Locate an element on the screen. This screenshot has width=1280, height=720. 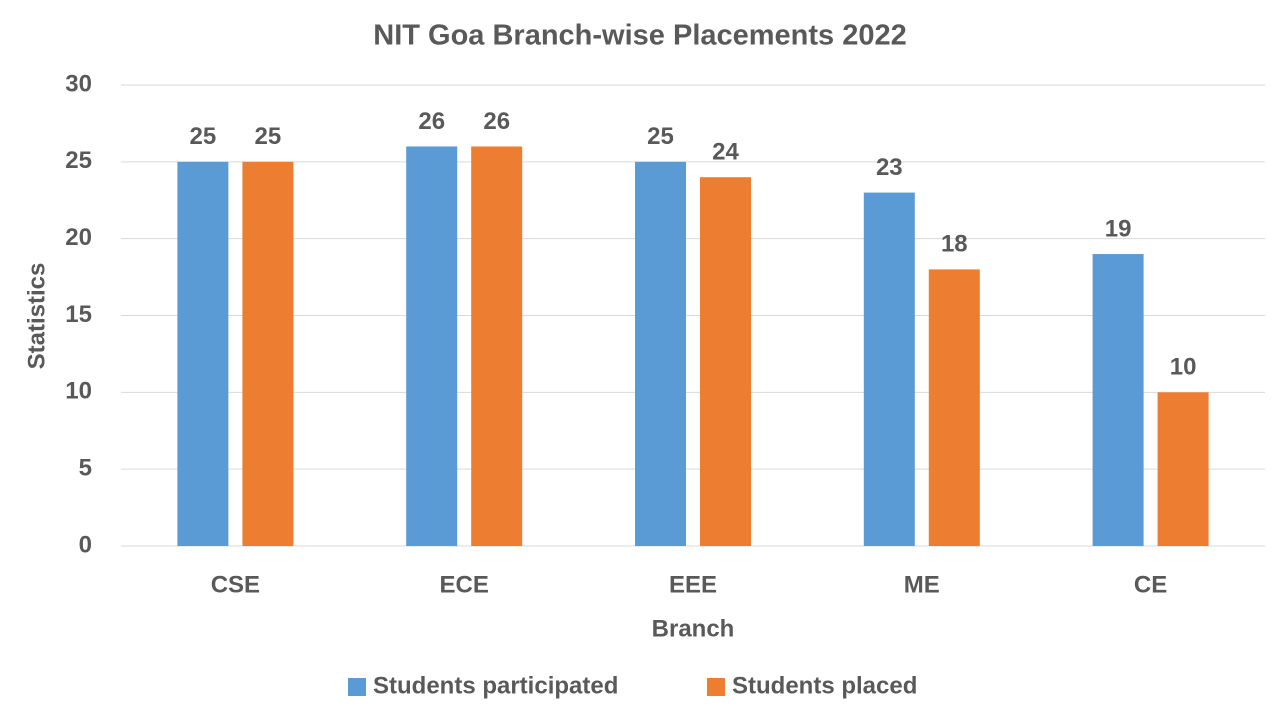
x-axis-title: Branch is located at coordinates (693, 628).